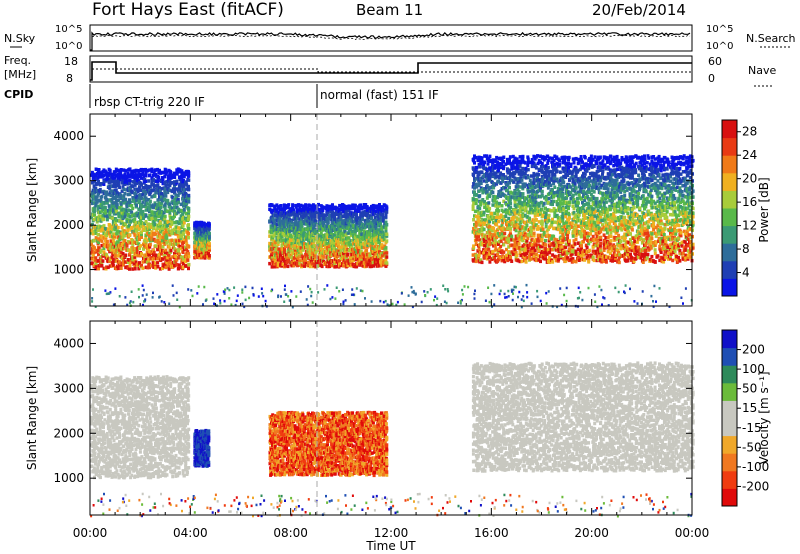  I want to click on n-search-trace, so click(391, 37).